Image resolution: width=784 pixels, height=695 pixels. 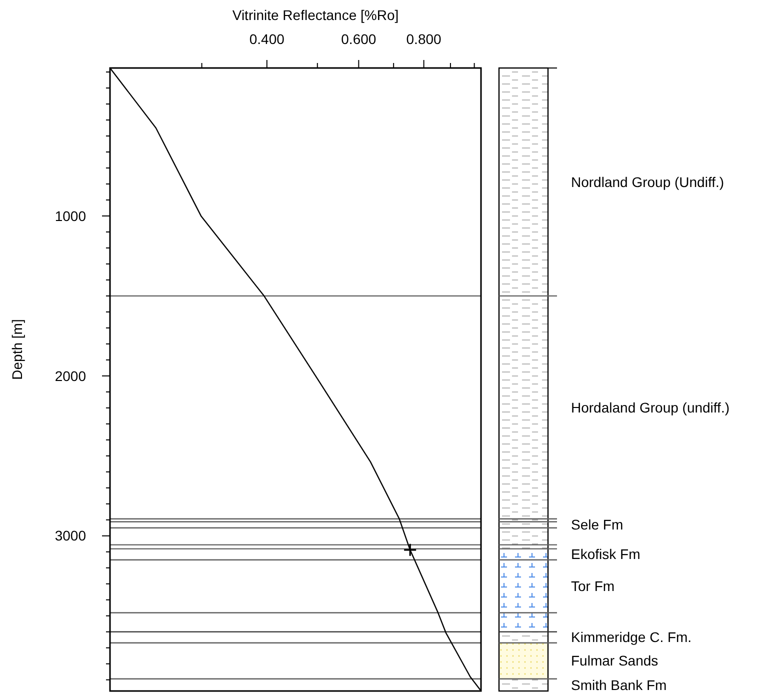 I want to click on text: Tor Fm, so click(x=593, y=586).